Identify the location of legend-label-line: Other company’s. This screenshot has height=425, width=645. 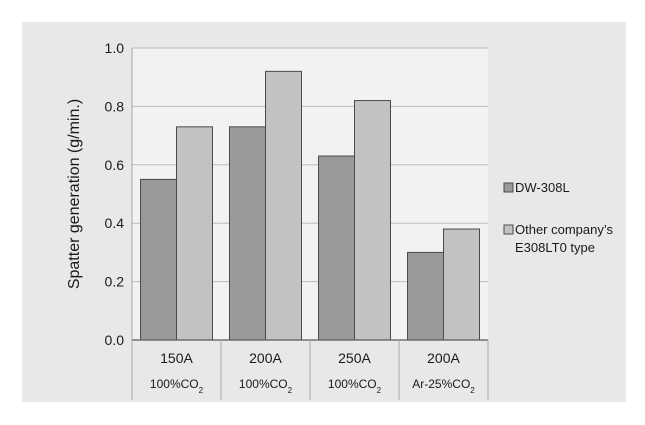
(564, 229).